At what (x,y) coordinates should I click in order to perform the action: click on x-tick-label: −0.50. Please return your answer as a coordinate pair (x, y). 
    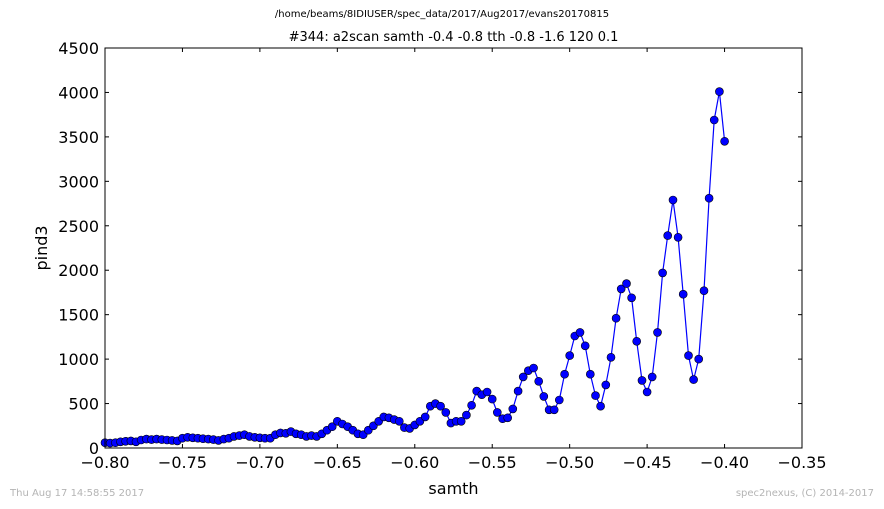
    Looking at the image, I should click on (569, 462).